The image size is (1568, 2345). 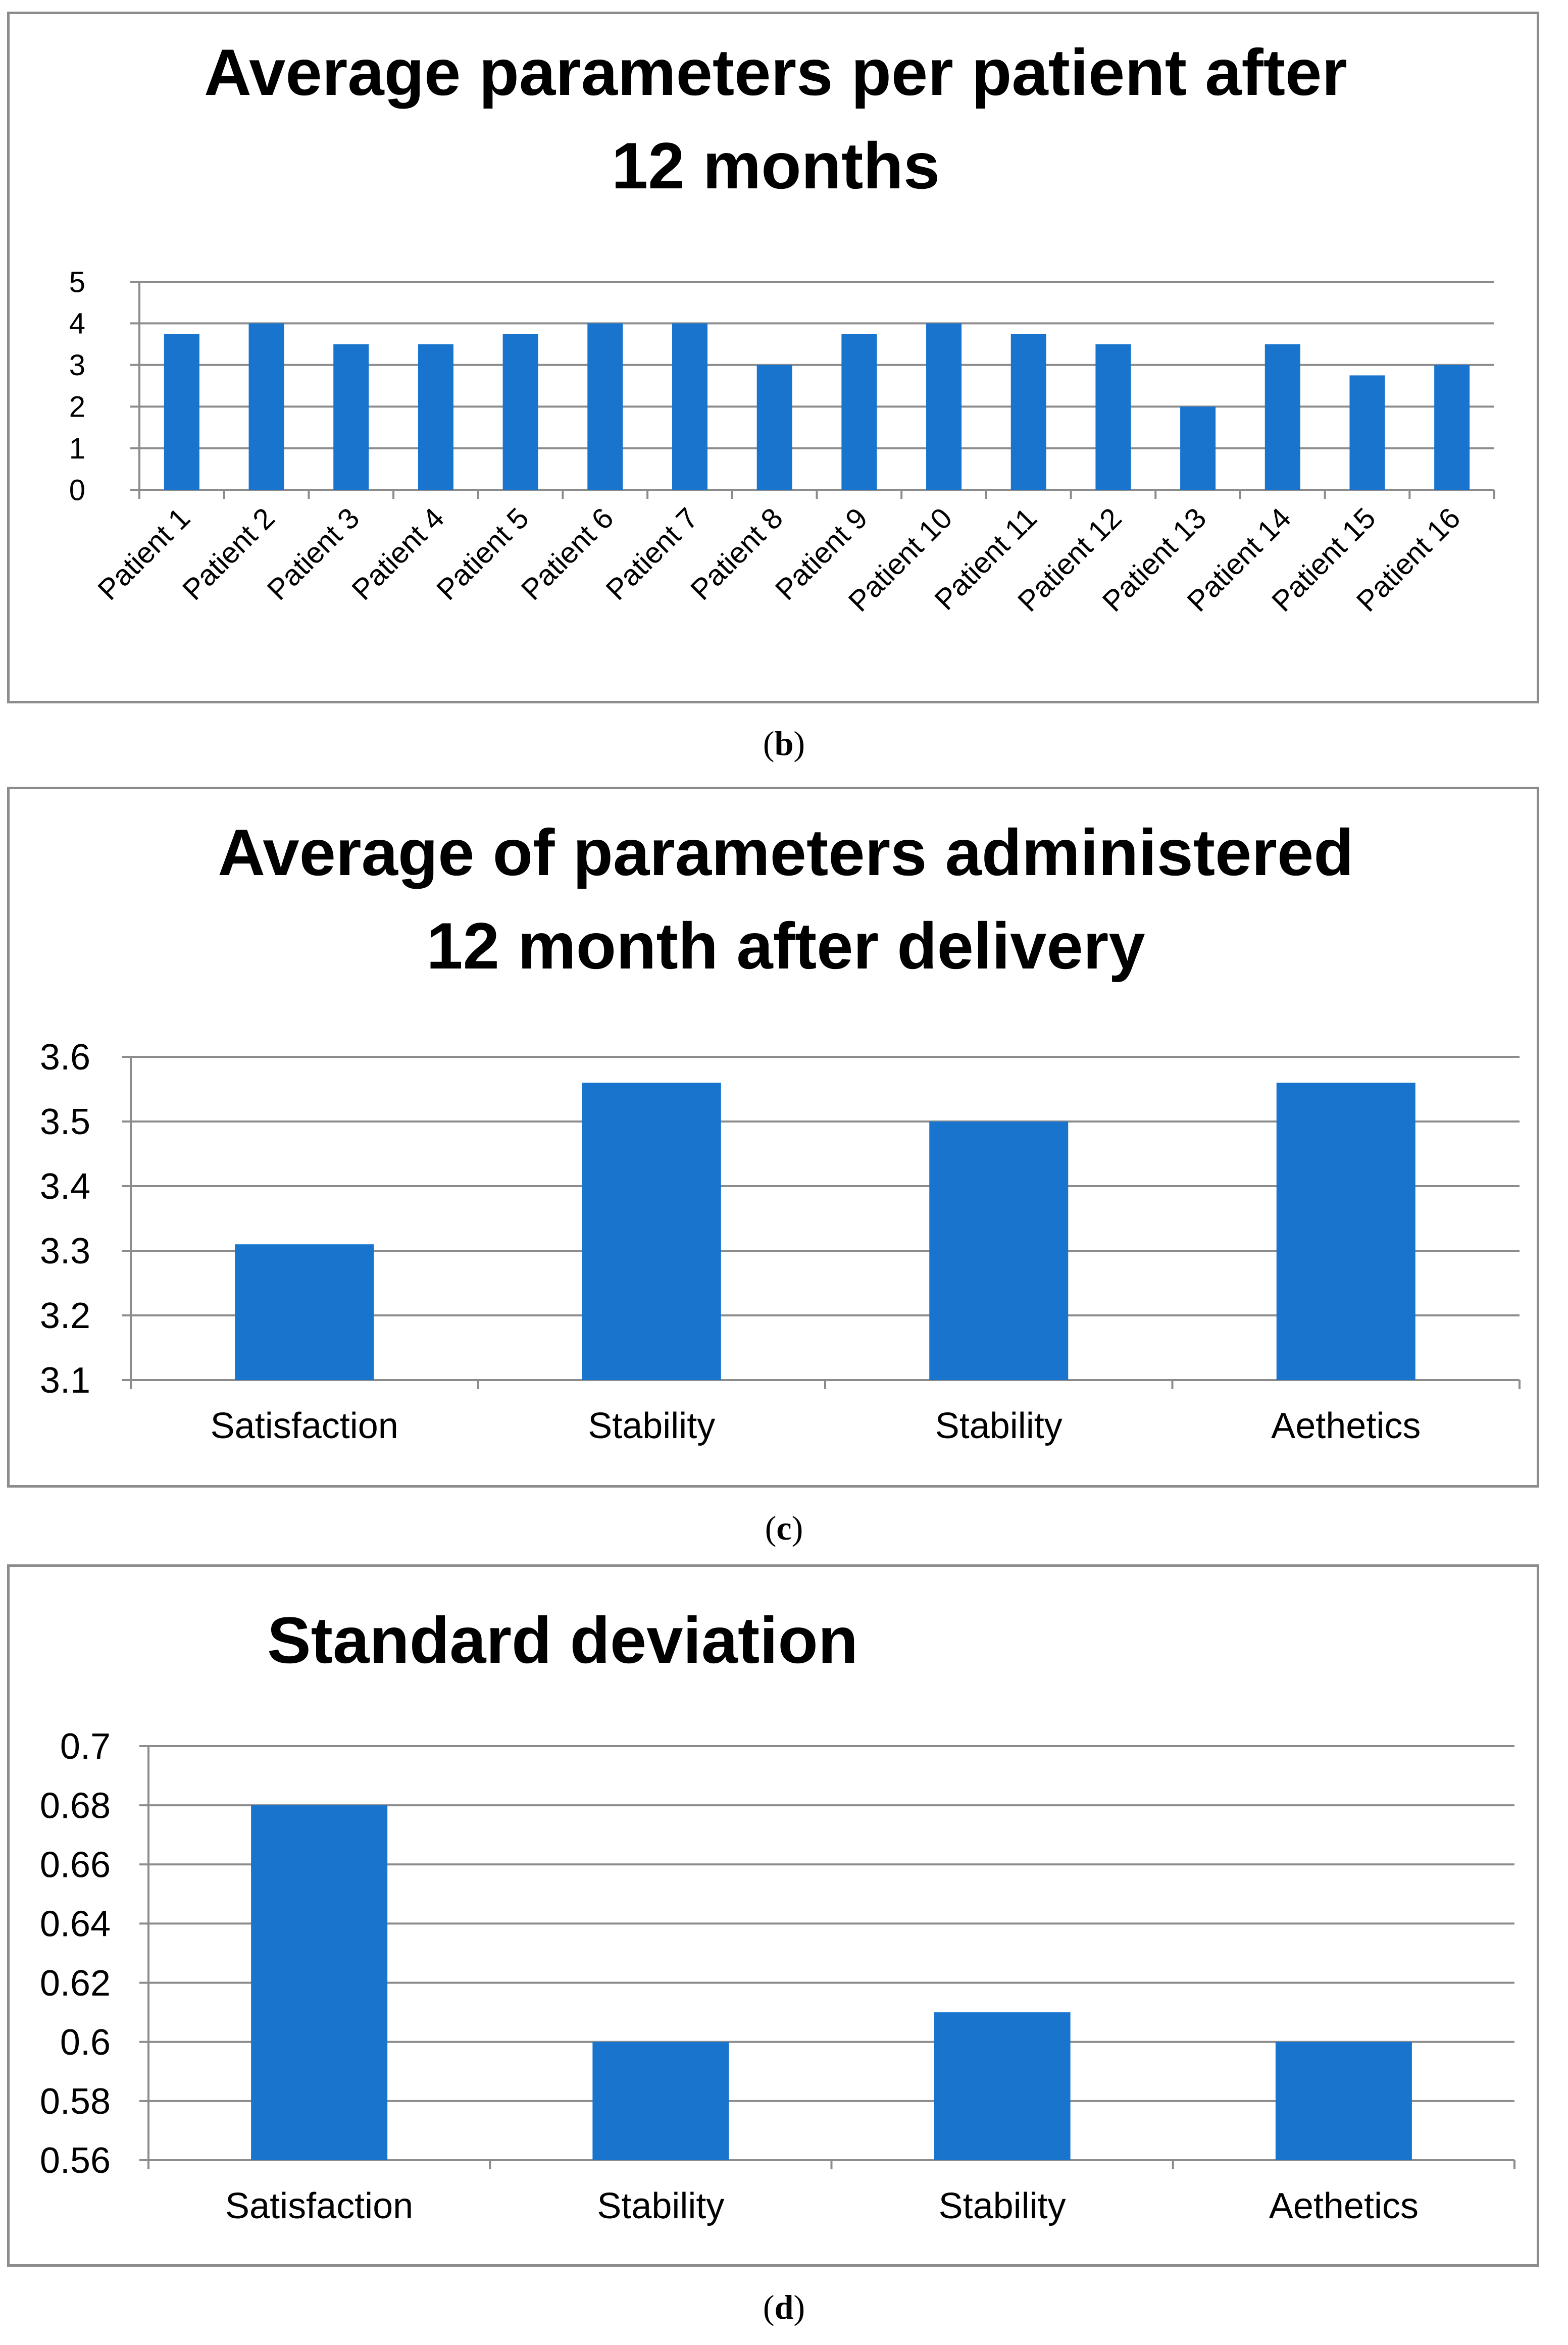 What do you see at coordinates (651, 1426) in the screenshot?
I see `chart-c-category-label-2: Stability` at bounding box center [651, 1426].